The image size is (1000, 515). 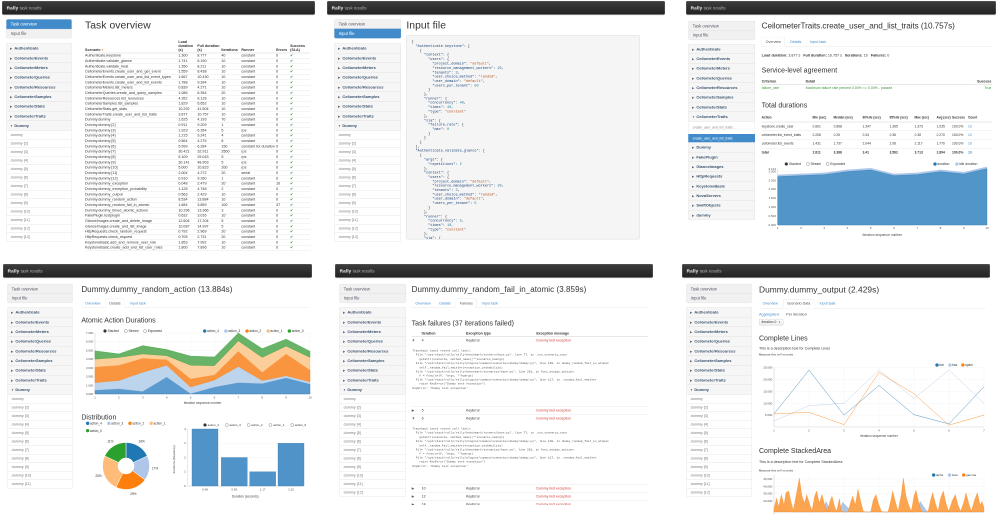 I want to click on svg-text: 3.134, so click(x=773, y=169).